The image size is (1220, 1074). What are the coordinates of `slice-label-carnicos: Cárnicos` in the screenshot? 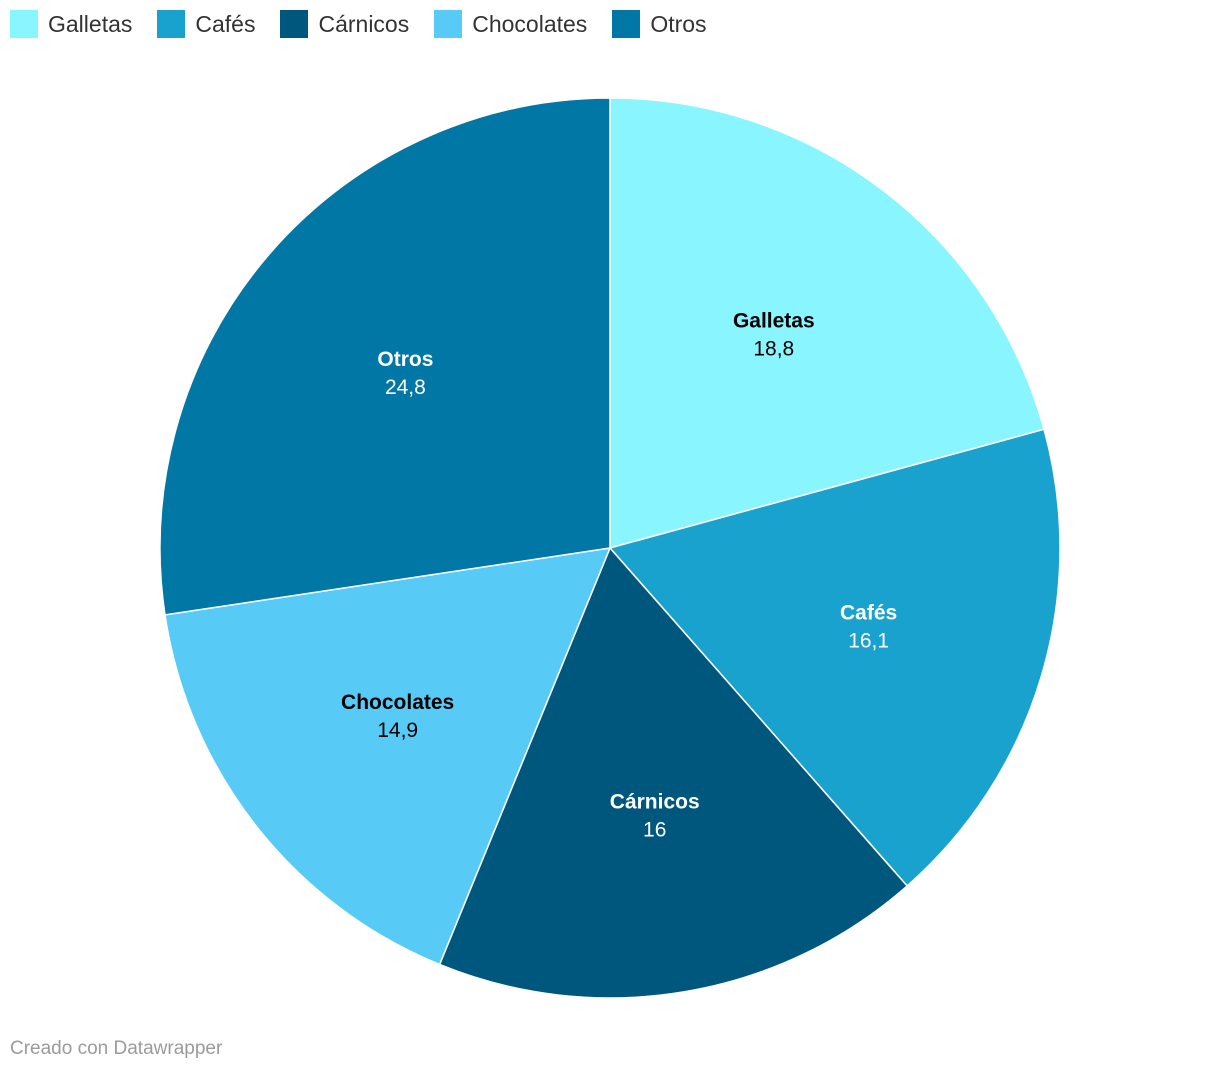 It's located at (655, 801).